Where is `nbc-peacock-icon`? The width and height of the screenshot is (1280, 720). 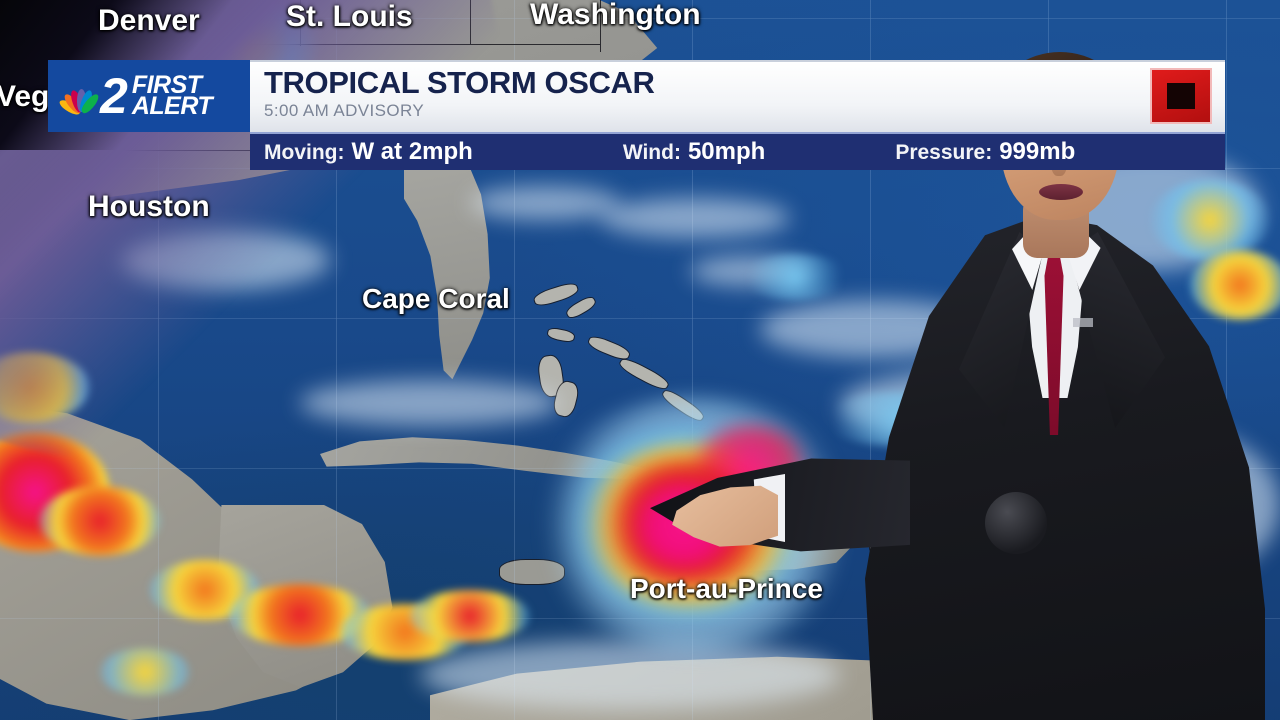 nbc-peacock-icon is located at coordinates (78, 96).